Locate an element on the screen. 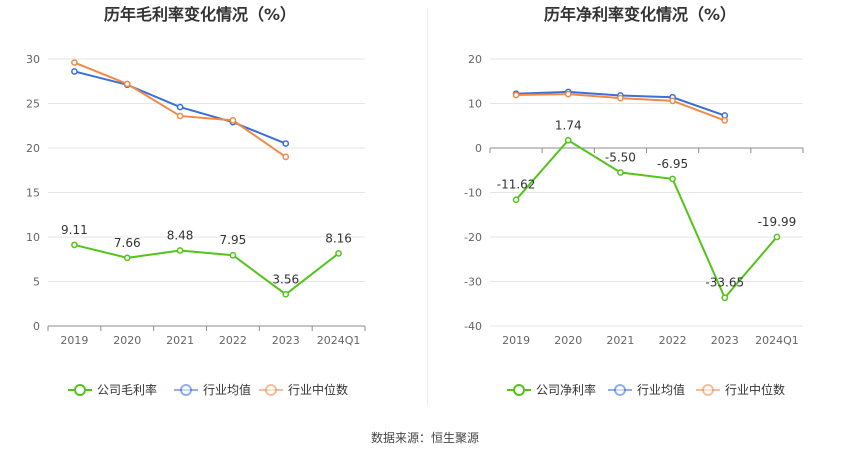 The image size is (850, 459). data-source-note: 数据来源：恒生聚源 is located at coordinates (424, 438).